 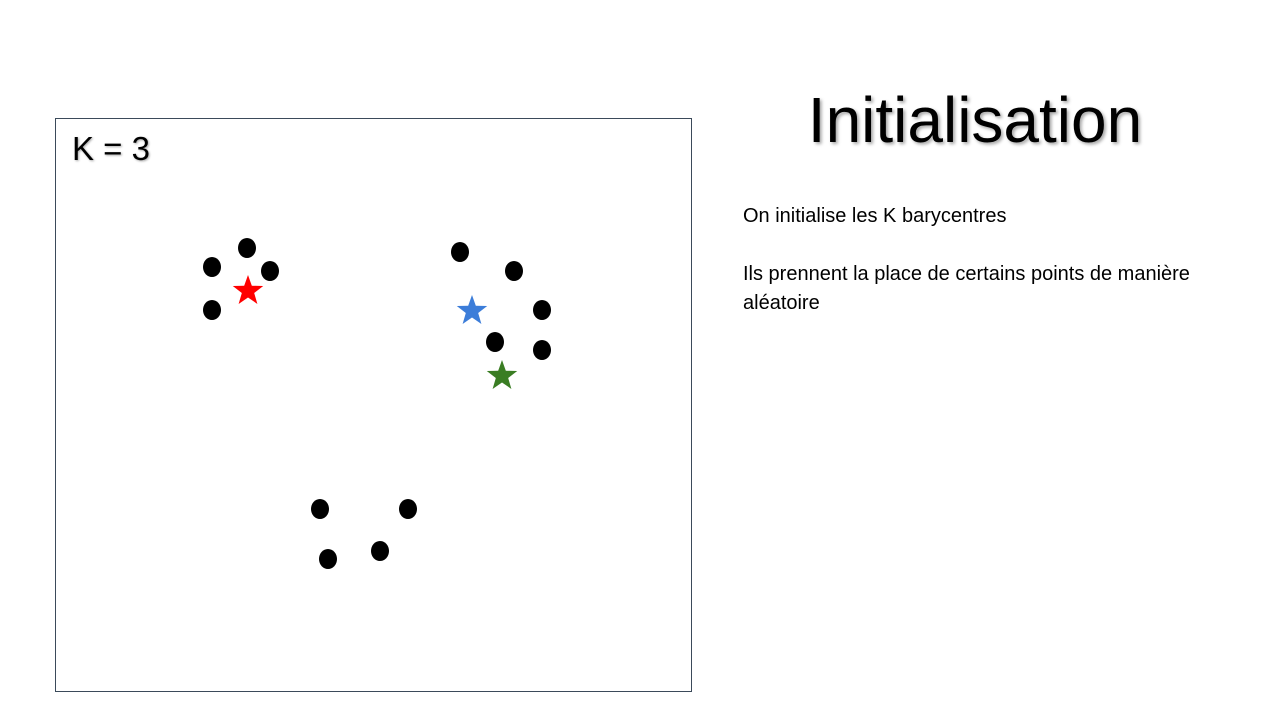 I want to click on centroid-red-star-icon, so click(x=248, y=289).